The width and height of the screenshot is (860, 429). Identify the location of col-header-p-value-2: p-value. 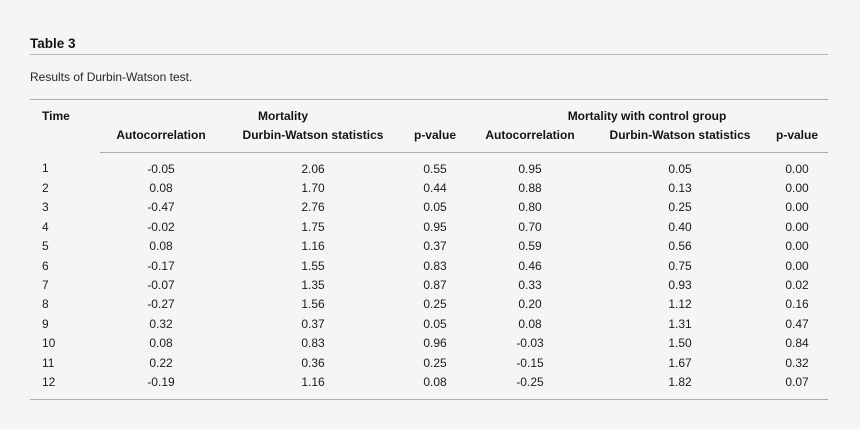
(797, 139).